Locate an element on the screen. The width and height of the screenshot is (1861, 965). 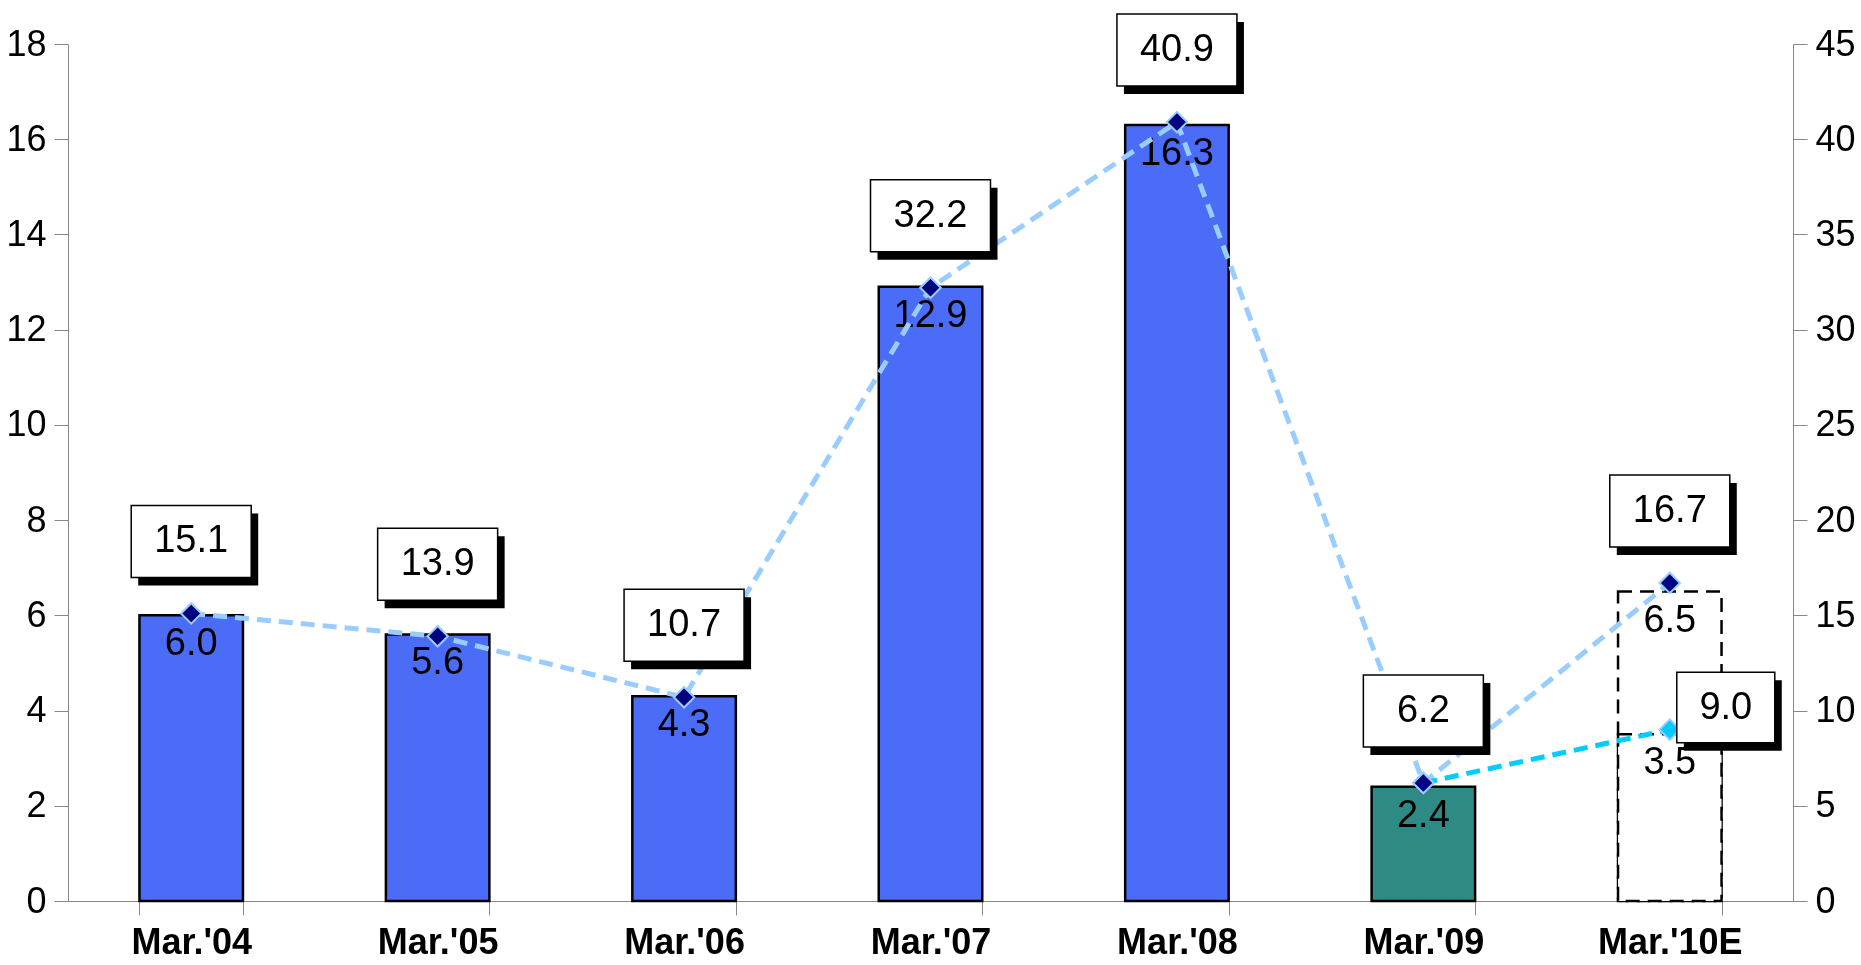
data-label: 16.3 is located at coordinates (1176, 151).